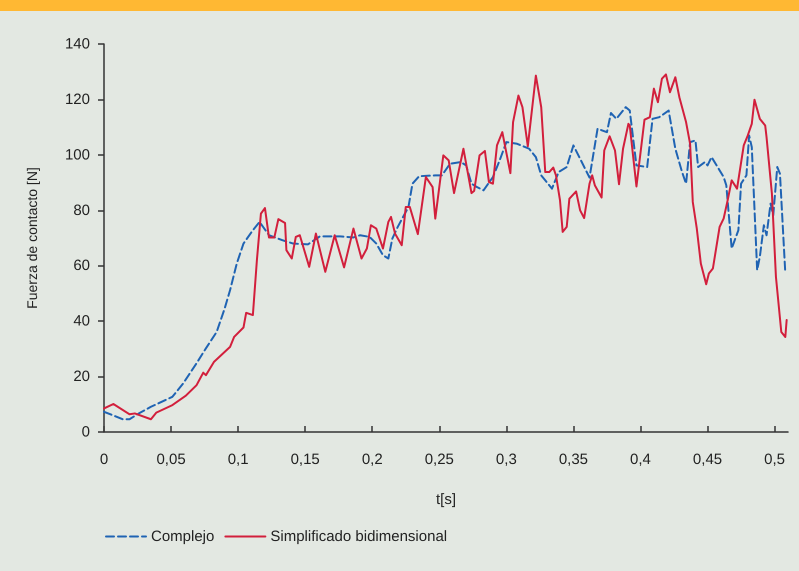  Describe the element at coordinates (305, 459) in the screenshot. I see `x-tick-label: 0,15` at that location.